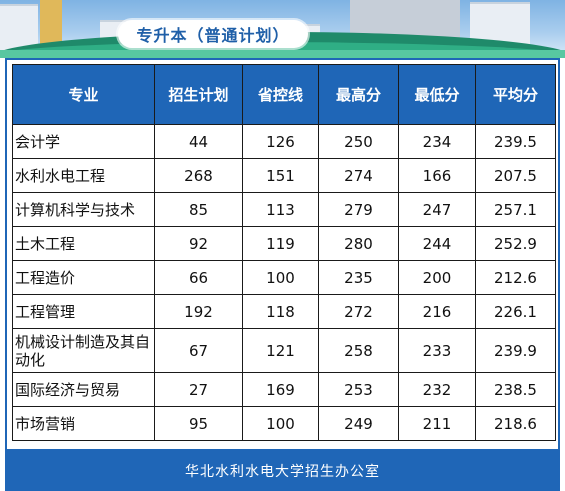 This screenshot has height=491, width=565. What do you see at coordinates (515, 350) in the screenshot?
I see `cell-avg: 239.9` at bounding box center [515, 350].